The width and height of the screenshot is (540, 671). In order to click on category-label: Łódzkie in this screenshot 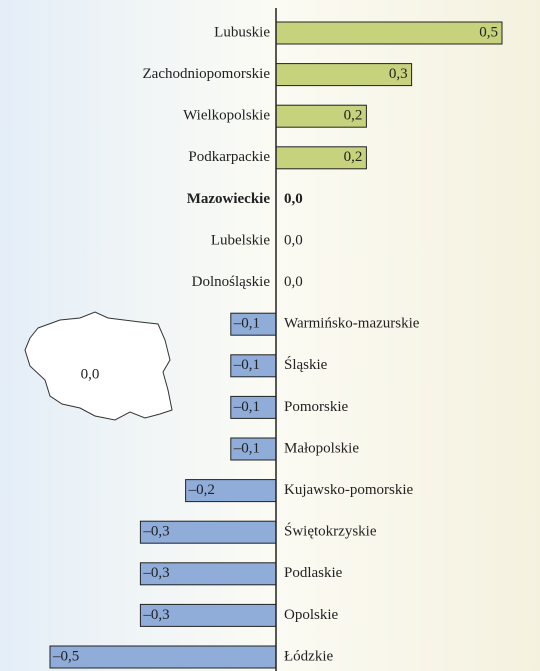, I will do `click(308, 656)`.